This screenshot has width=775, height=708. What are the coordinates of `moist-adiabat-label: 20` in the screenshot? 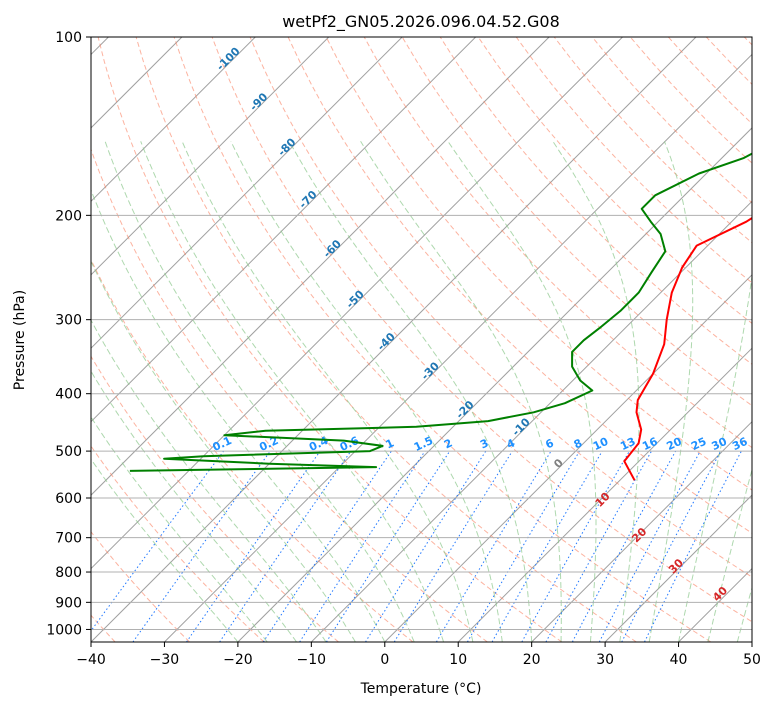 It's located at (639, 535).